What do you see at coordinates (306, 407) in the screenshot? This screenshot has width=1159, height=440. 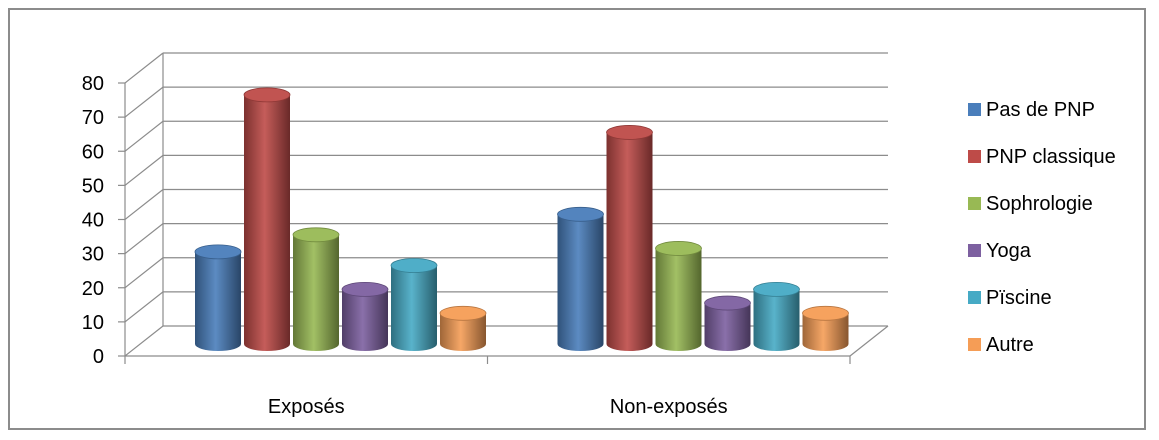 I see `x-category-label: Exposés` at bounding box center [306, 407].